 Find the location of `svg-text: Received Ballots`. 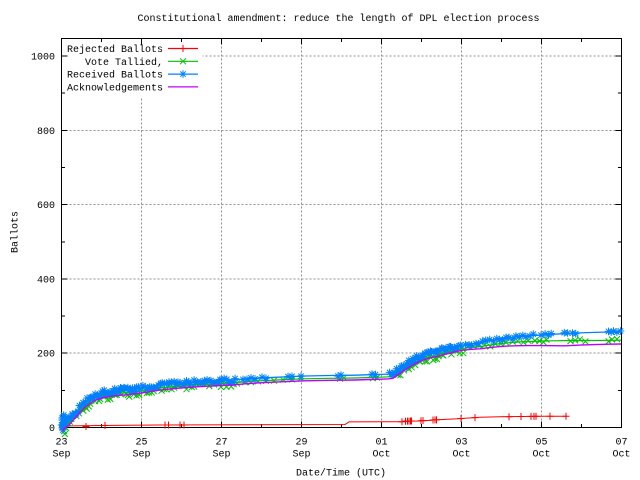

svg-text: Received Ballots is located at coordinates (115, 76).